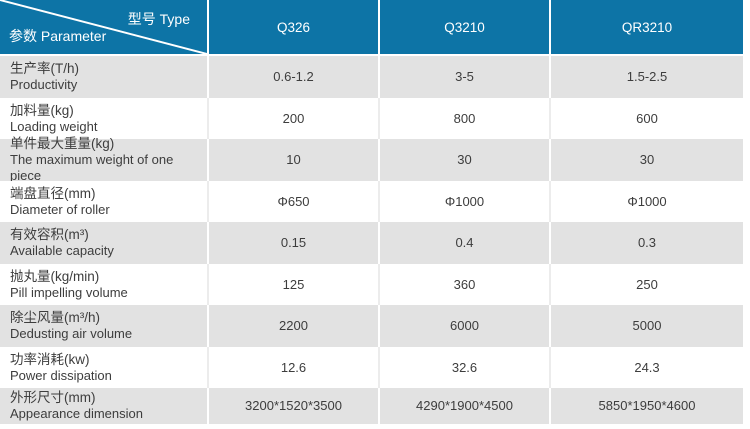  I want to click on param-cell: 抛丸量(kg/min) Pill impelling volume, so click(103, 285).